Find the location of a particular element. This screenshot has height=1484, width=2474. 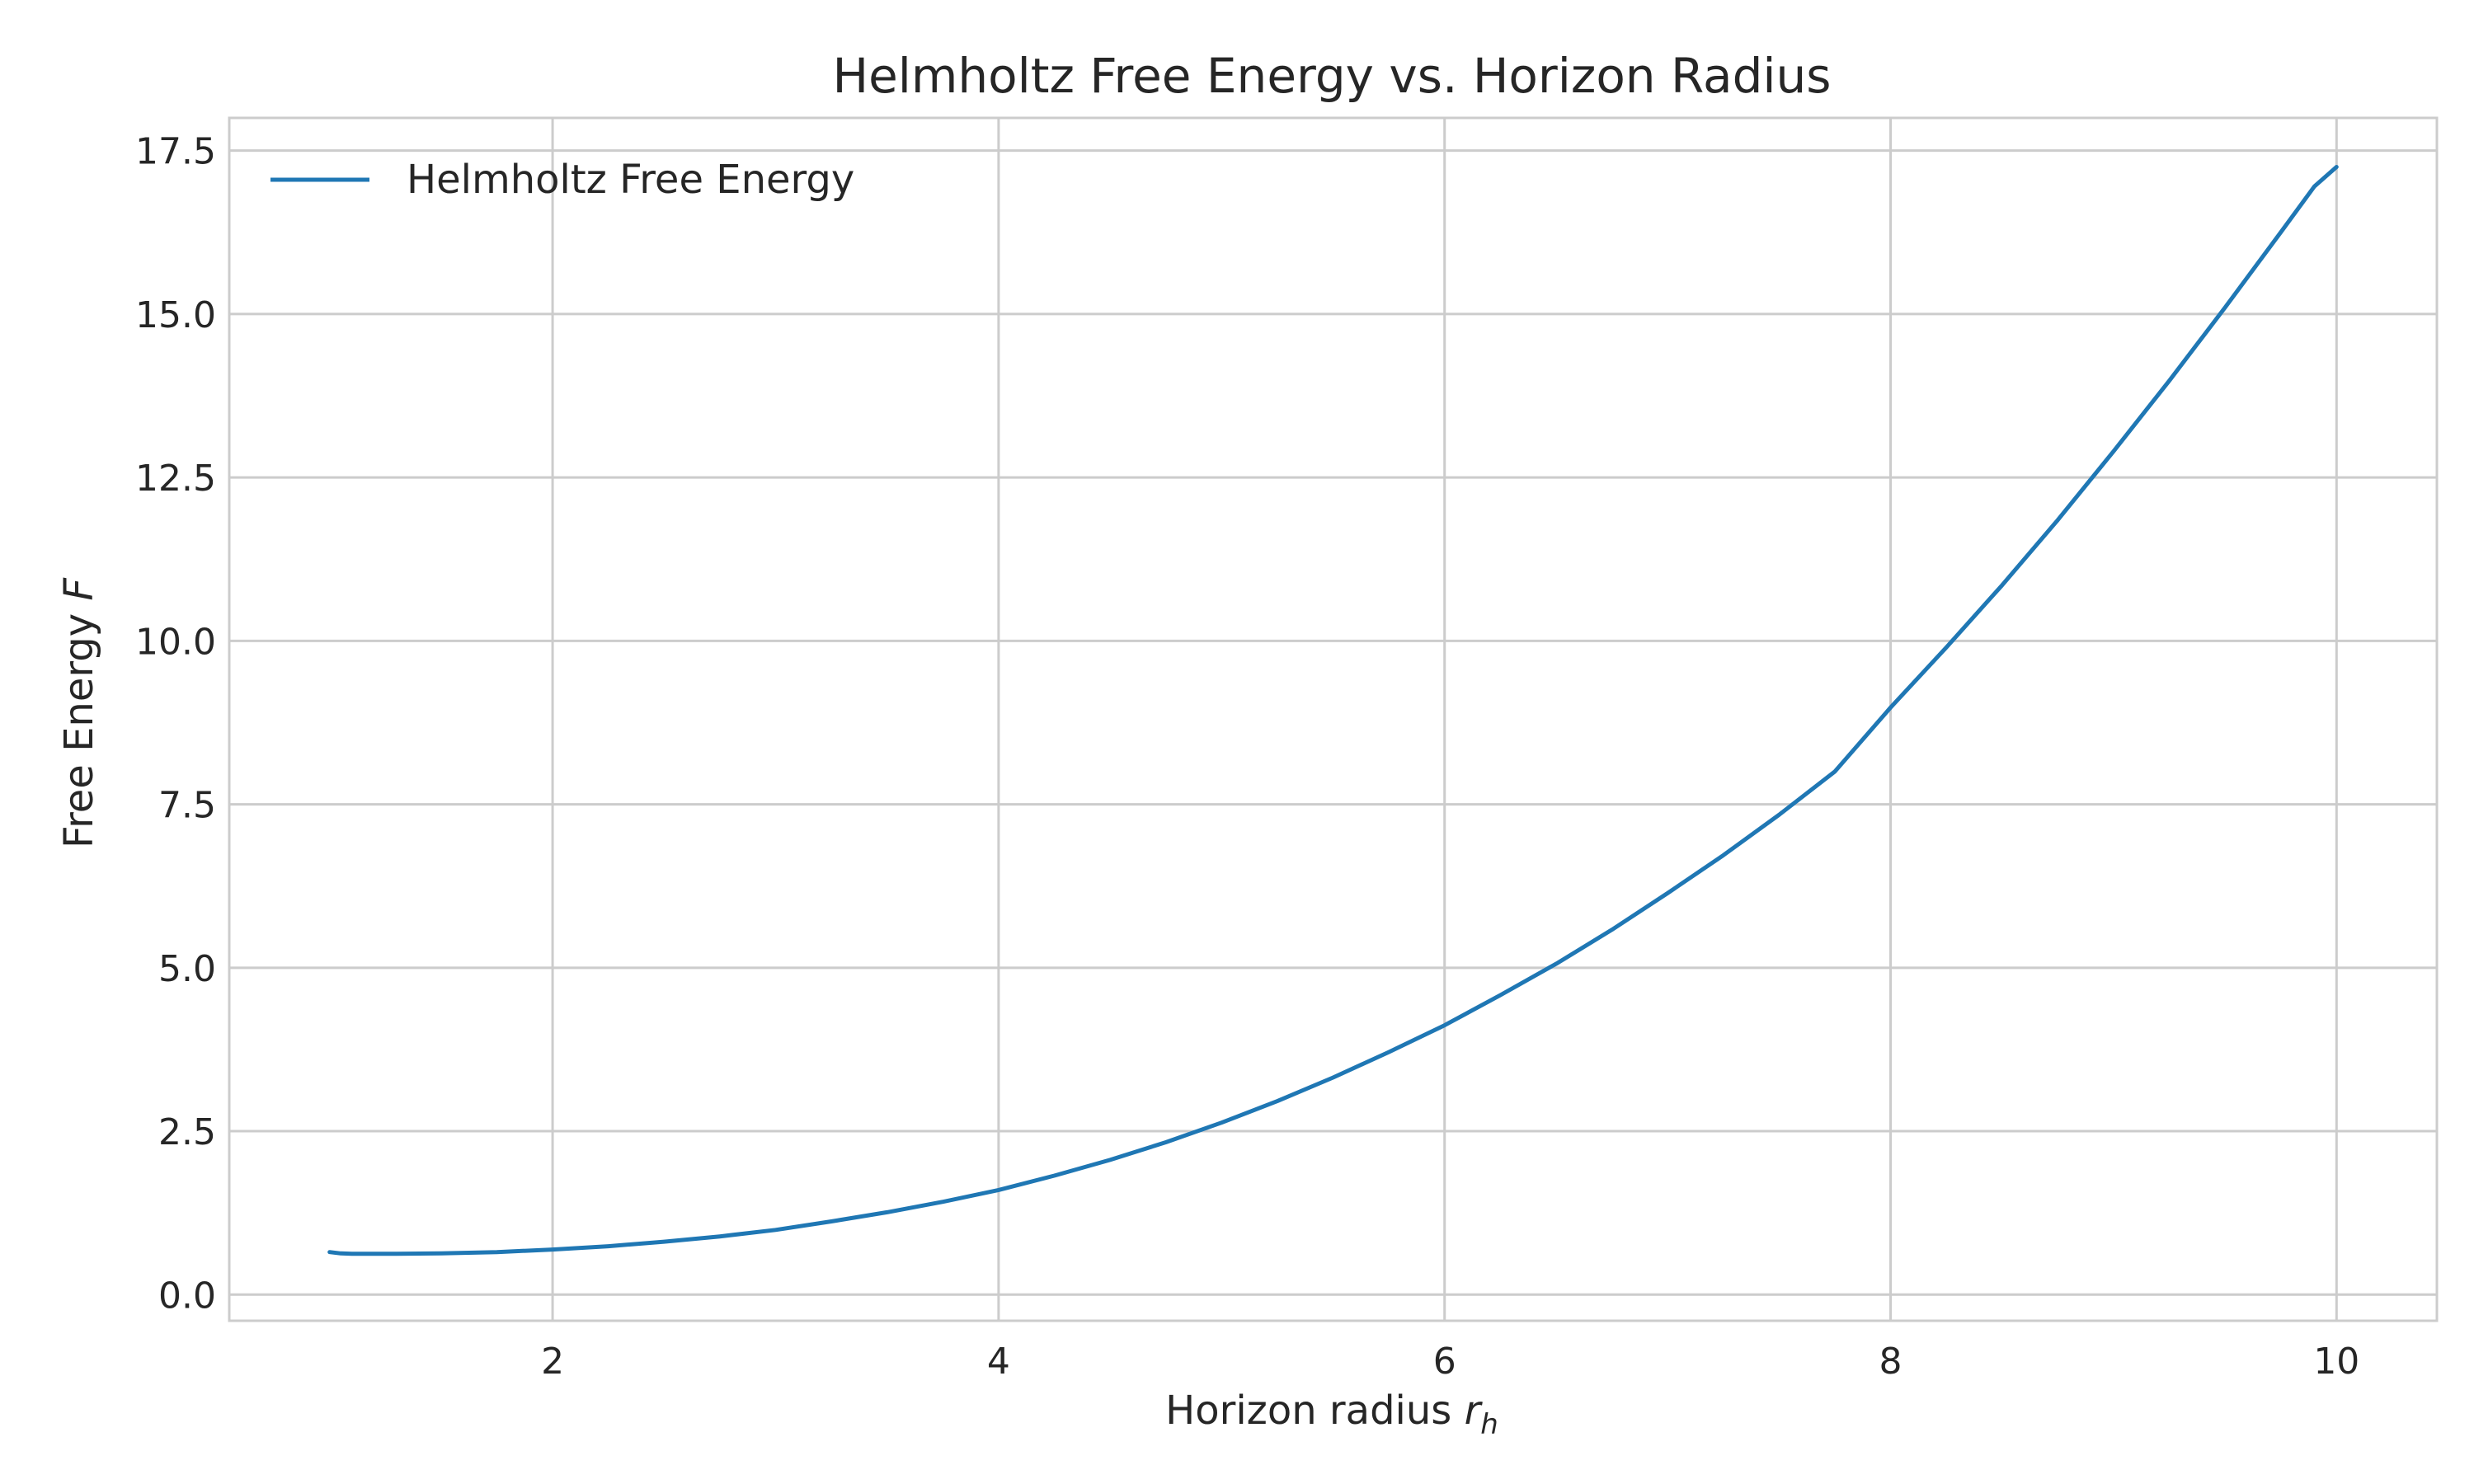

x-tick-label: 8 is located at coordinates (1891, 1362).